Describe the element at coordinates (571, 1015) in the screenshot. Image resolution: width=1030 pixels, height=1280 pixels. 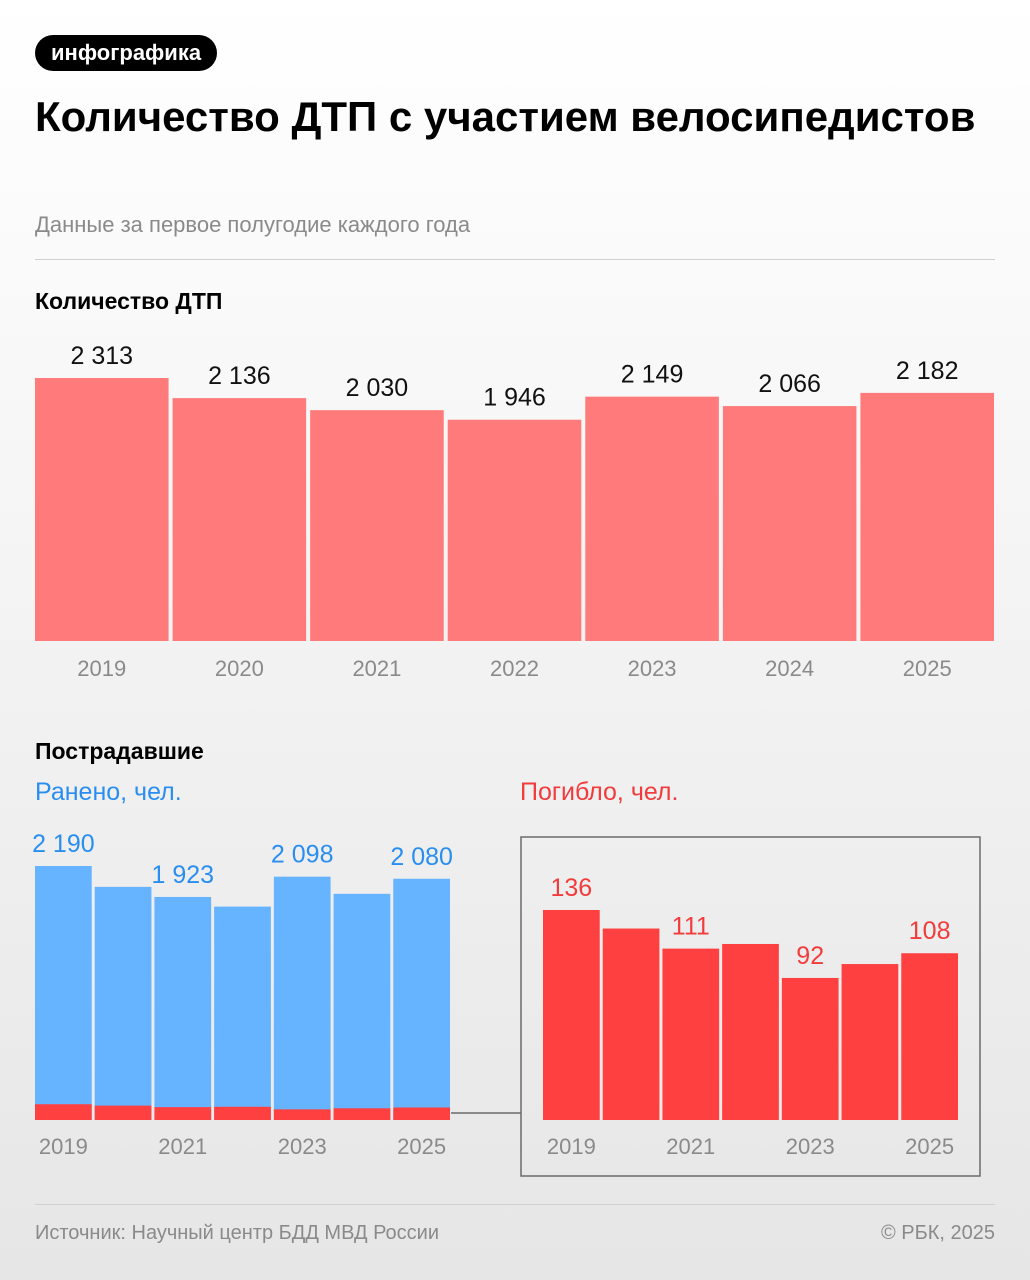
I see `killed-bar-2019` at that location.